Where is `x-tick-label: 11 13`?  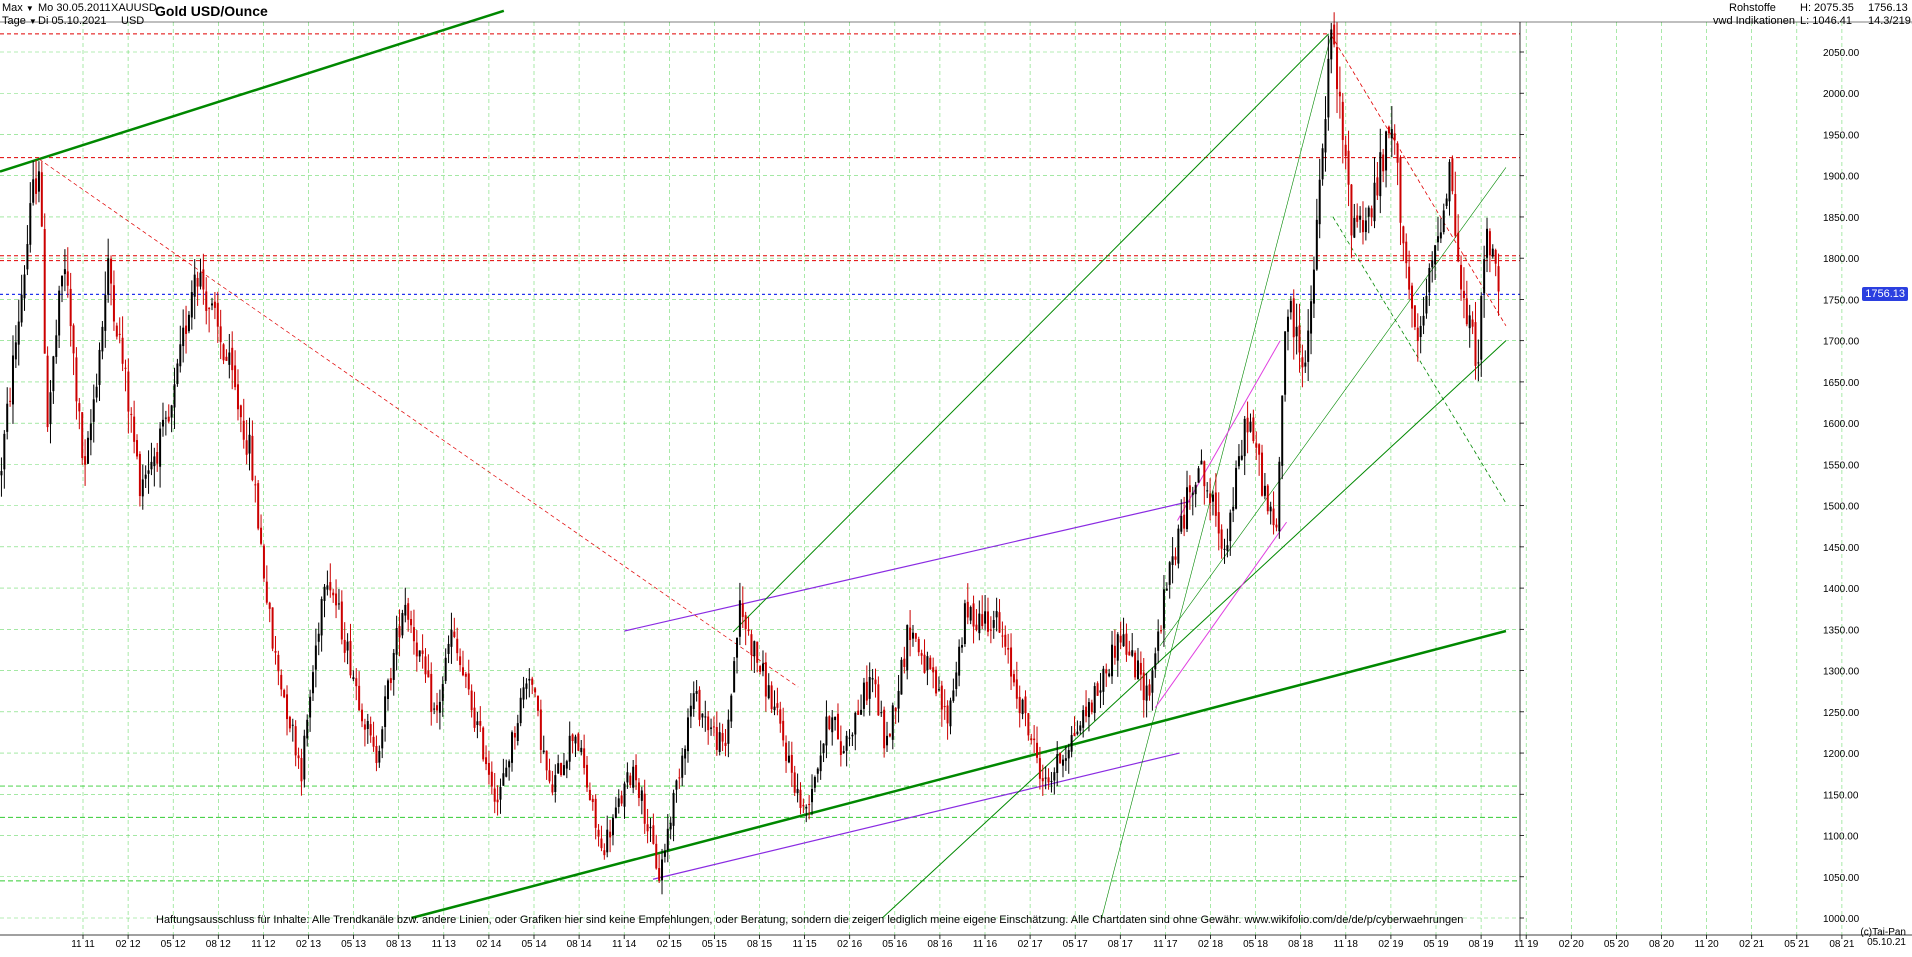 x-tick-label: 11 13 is located at coordinates (444, 944).